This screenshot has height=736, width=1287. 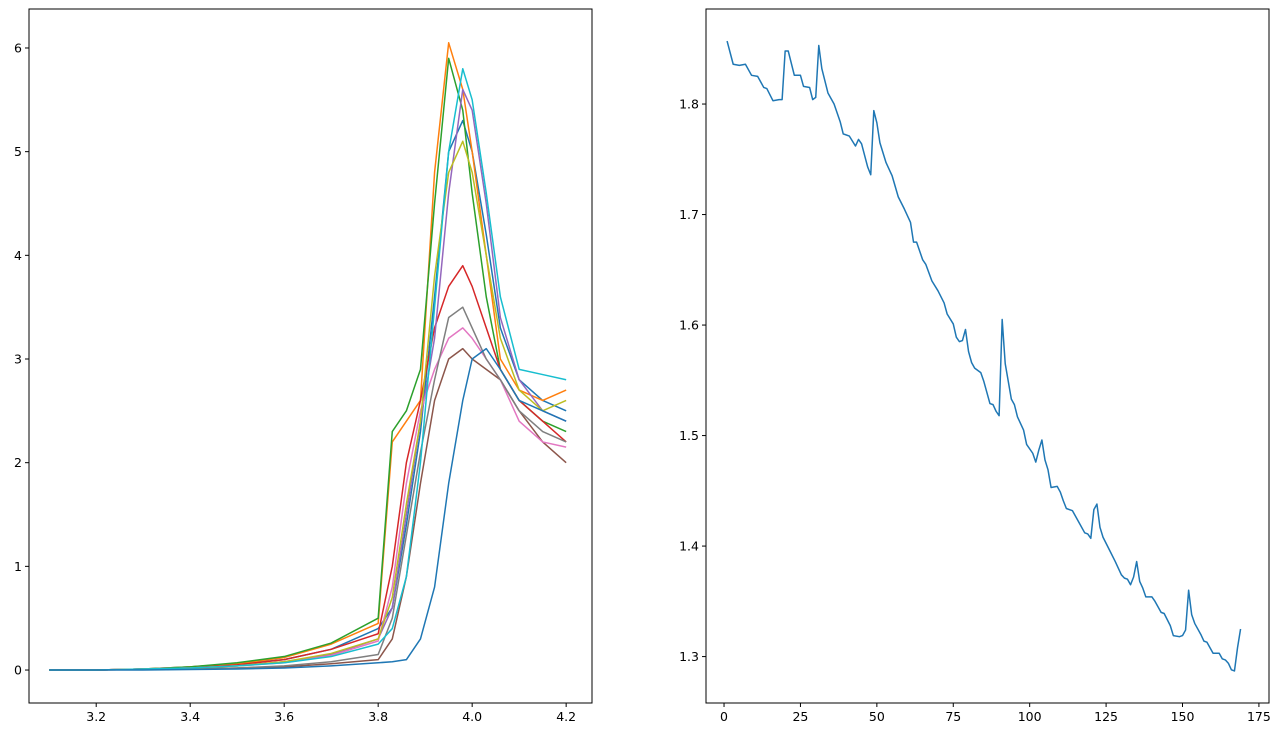 I want to click on x-tick-label: 3.8, so click(x=378, y=716).